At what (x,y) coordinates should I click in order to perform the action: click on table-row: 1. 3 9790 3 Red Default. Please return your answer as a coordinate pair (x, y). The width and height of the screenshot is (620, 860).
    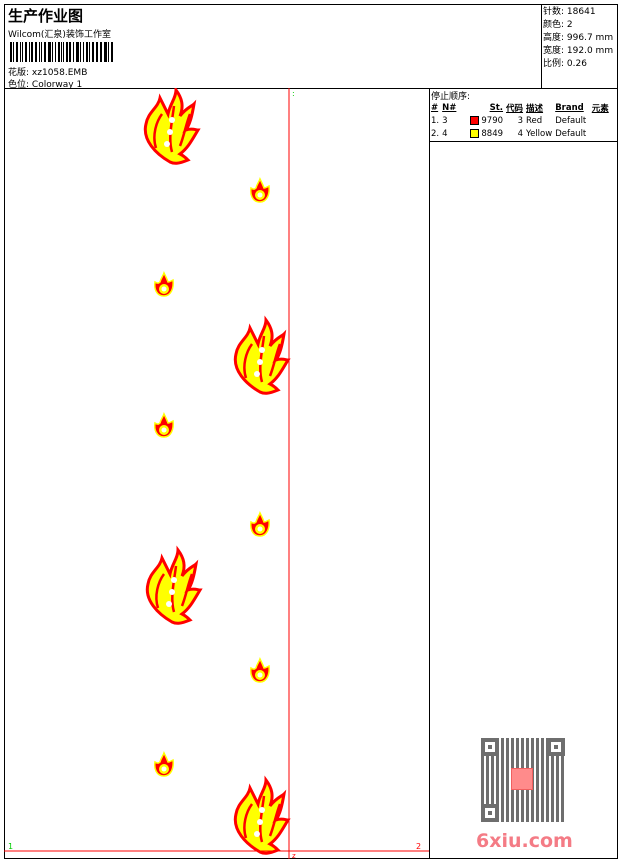
    Looking at the image, I should click on (509, 120).